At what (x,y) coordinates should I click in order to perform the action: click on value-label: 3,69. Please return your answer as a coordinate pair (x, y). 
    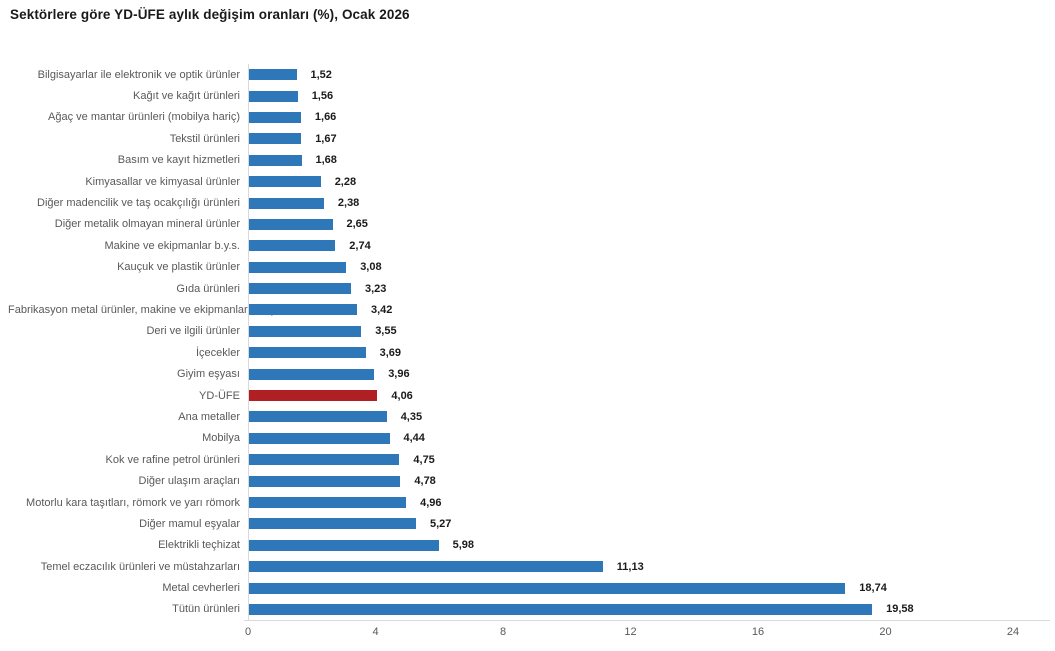
    Looking at the image, I should click on (390, 352).